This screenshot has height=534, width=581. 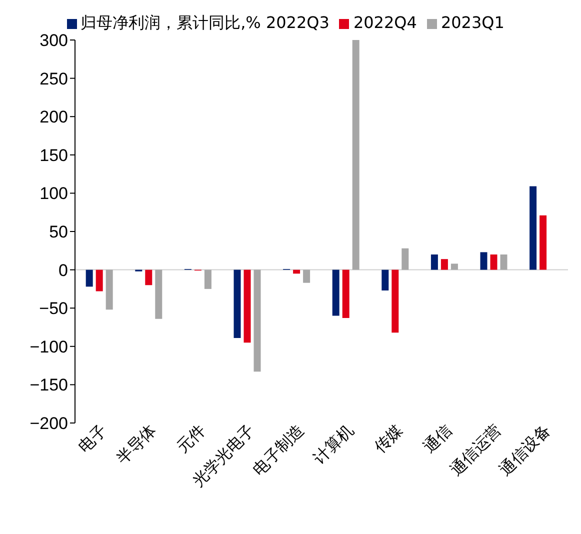 I want to click on y-tick-label: 200, so click(x=54, y=117).